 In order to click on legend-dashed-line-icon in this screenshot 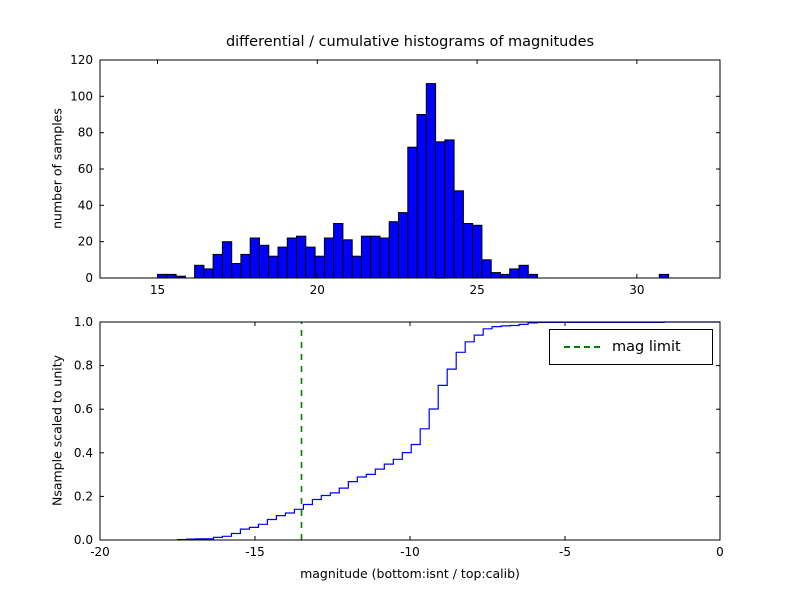, I will do `click(582, 347)`.